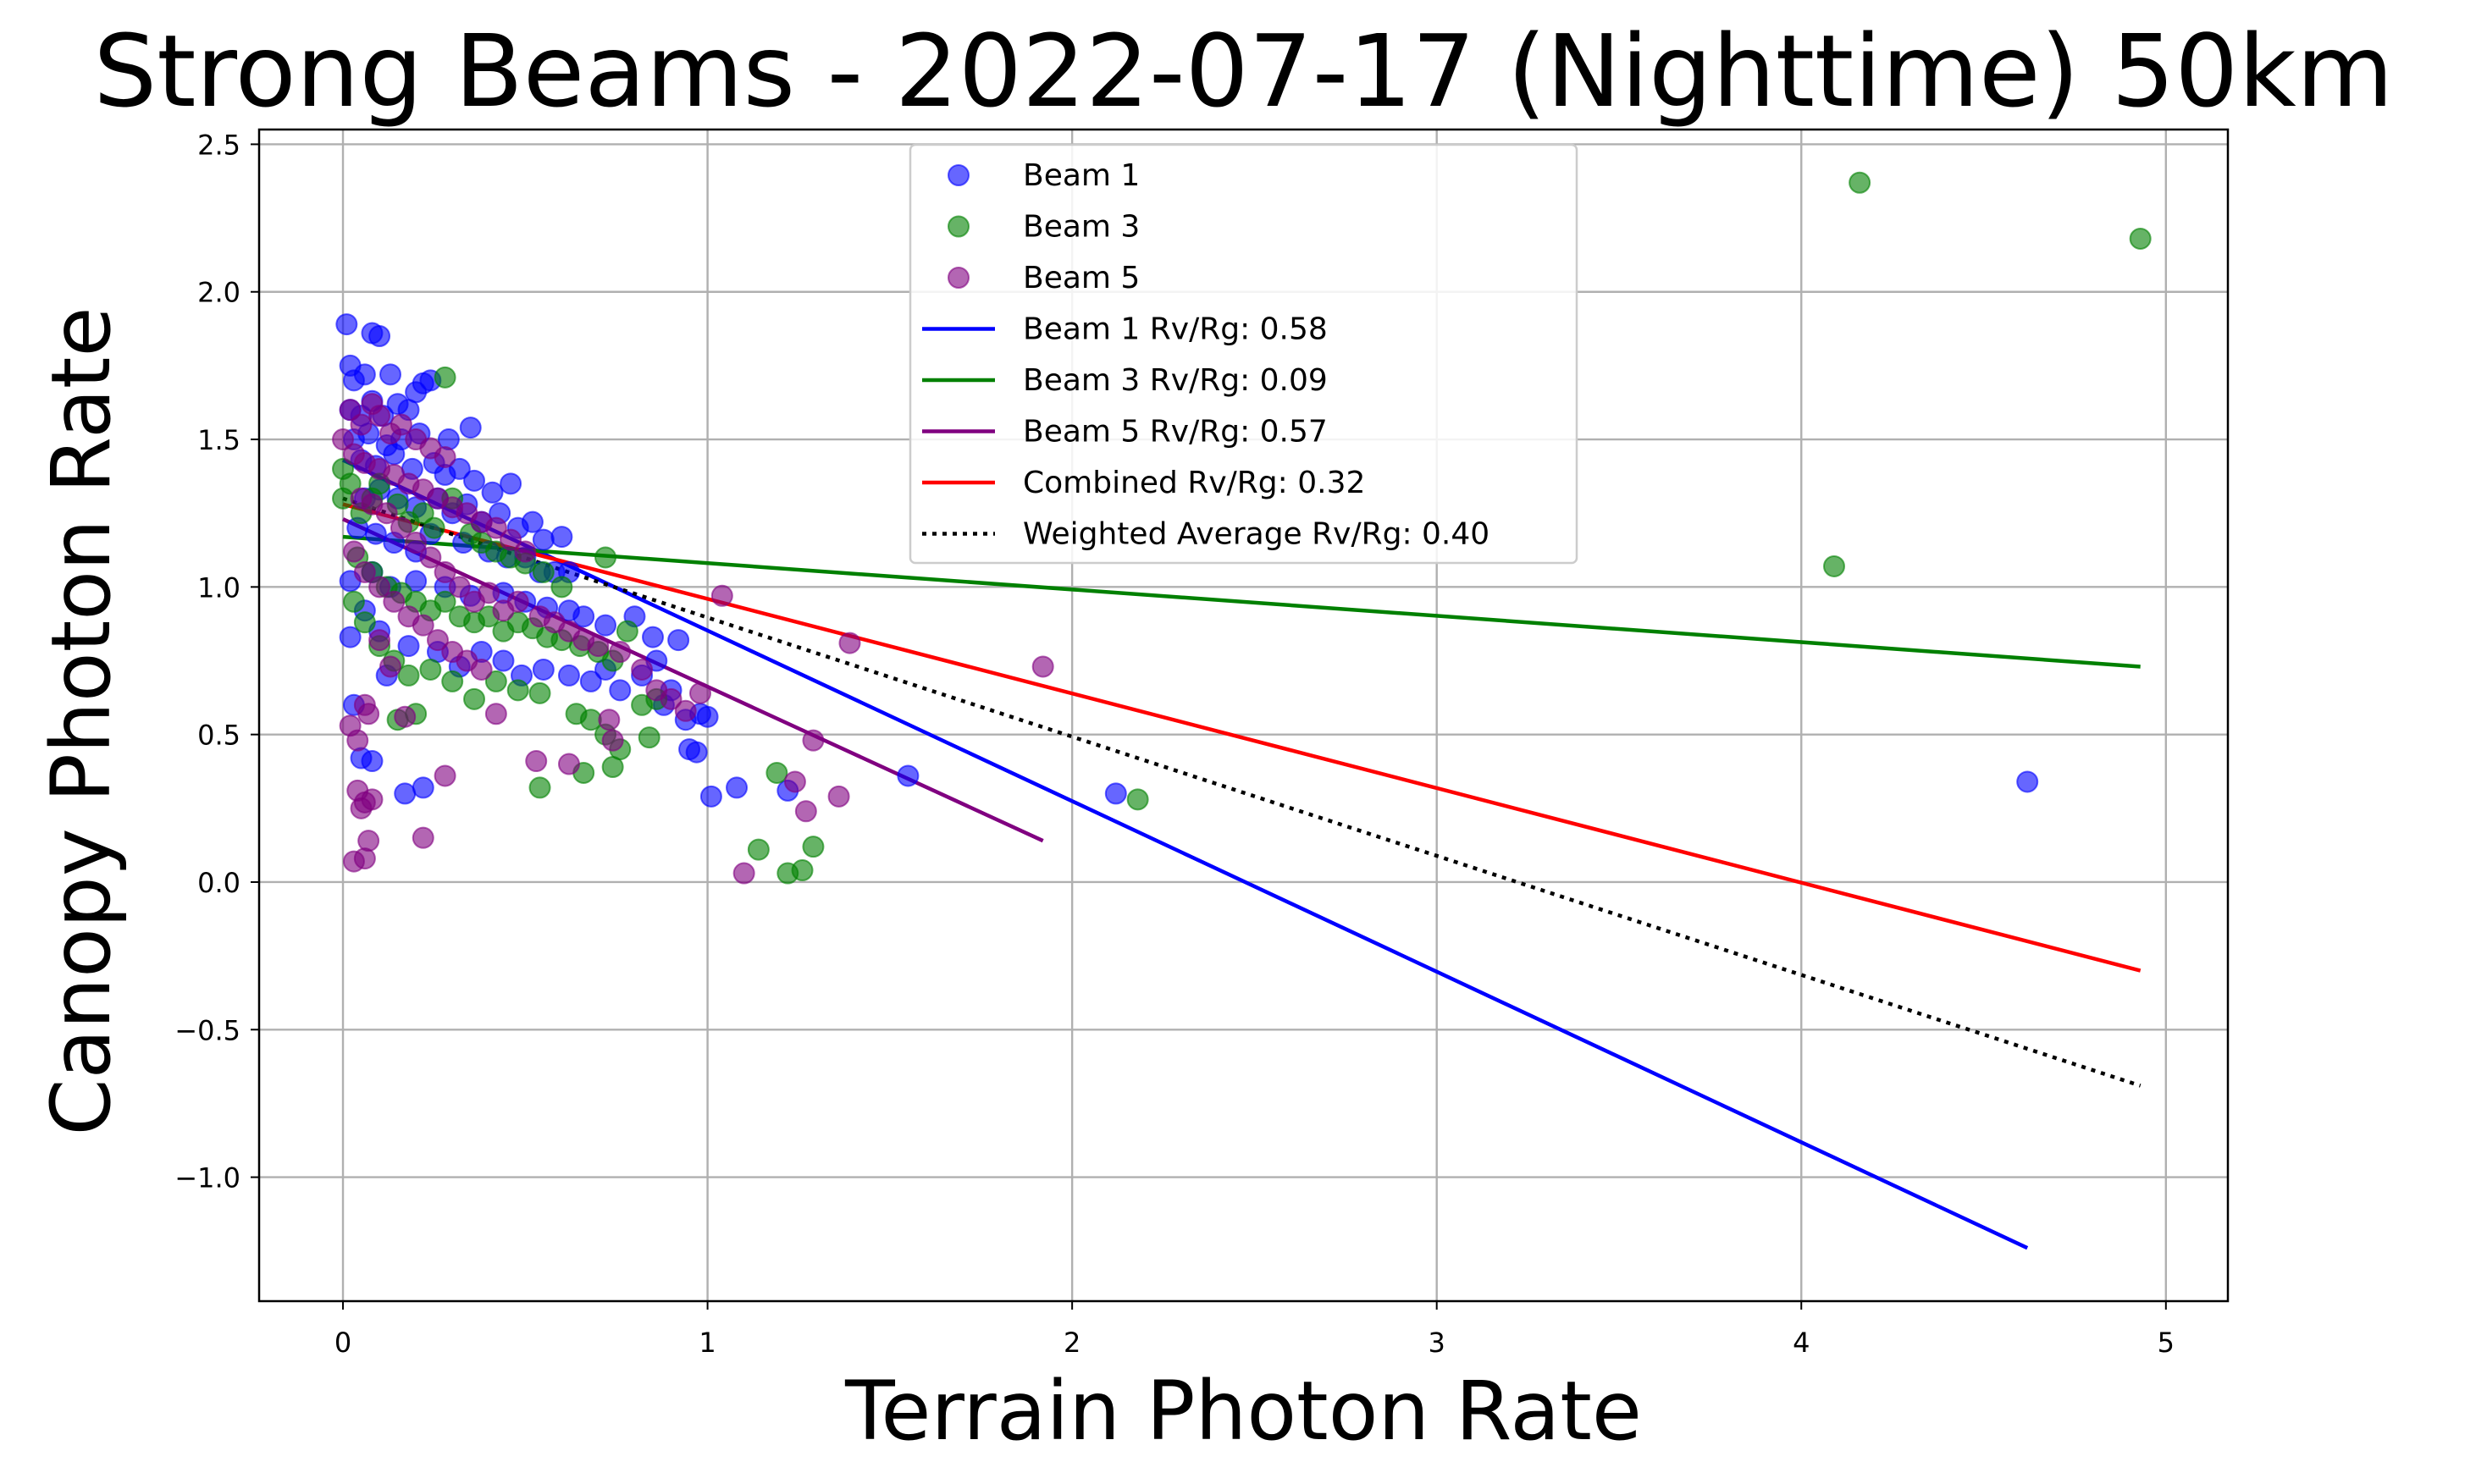  I want to click on y-tick-label: −1.0, so click(207, 1178).